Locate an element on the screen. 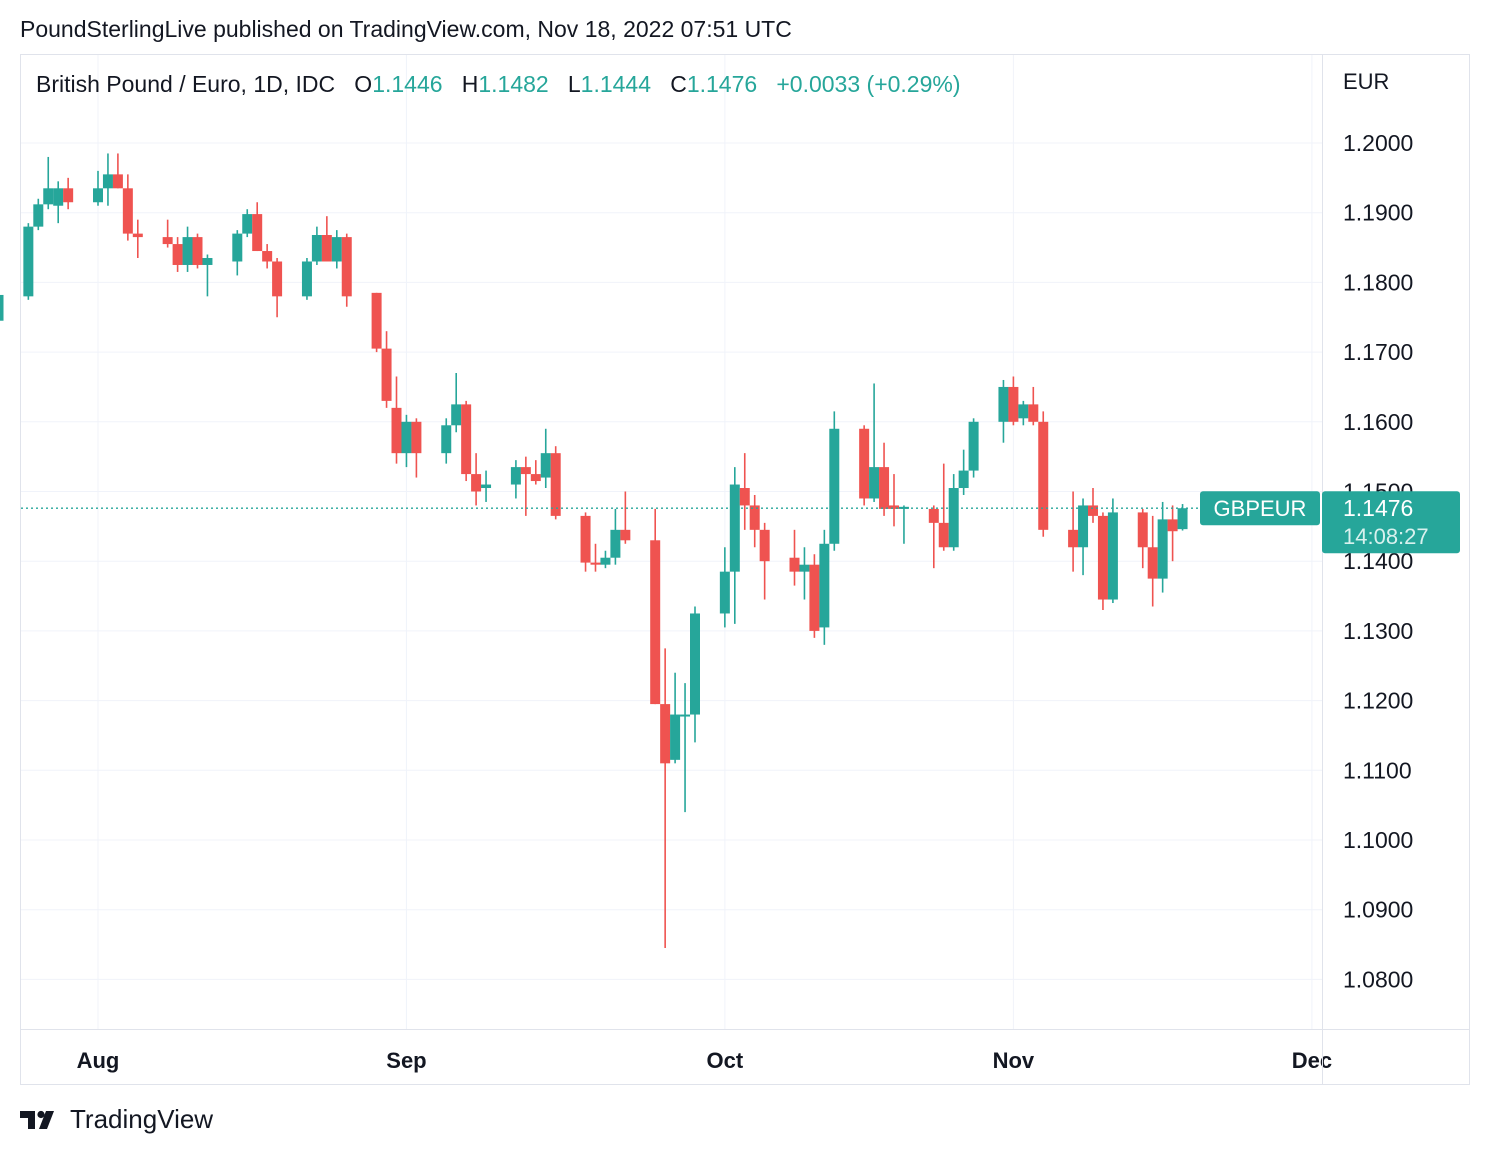  y-tick-label: 1.1700 is located at coordinates (1378, 352).